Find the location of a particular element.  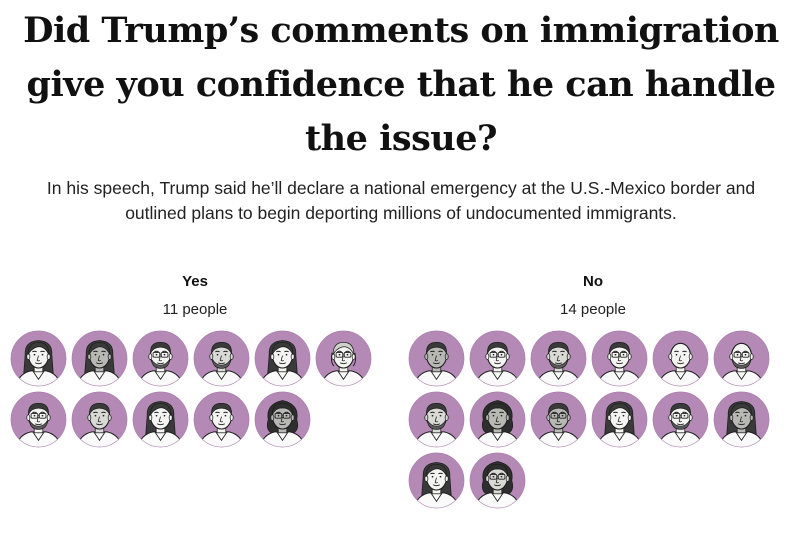

yes-avatars is located at coordinates (195, 391).